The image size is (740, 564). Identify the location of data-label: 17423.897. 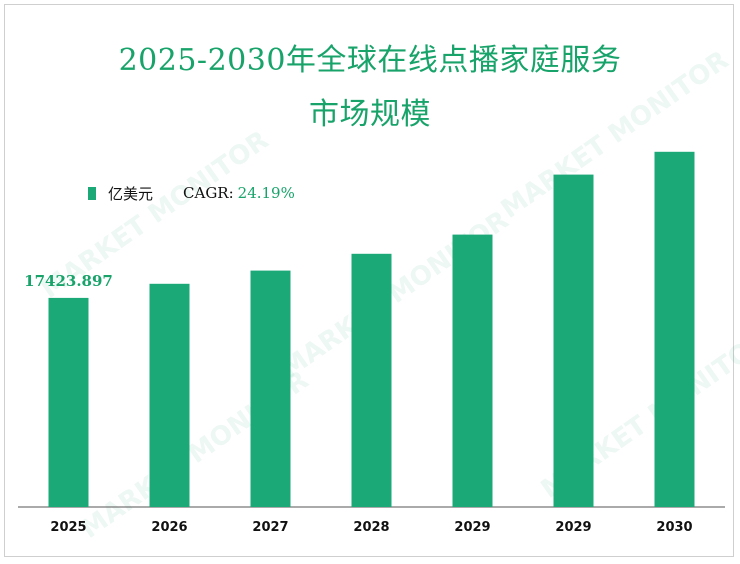
(68, 281).